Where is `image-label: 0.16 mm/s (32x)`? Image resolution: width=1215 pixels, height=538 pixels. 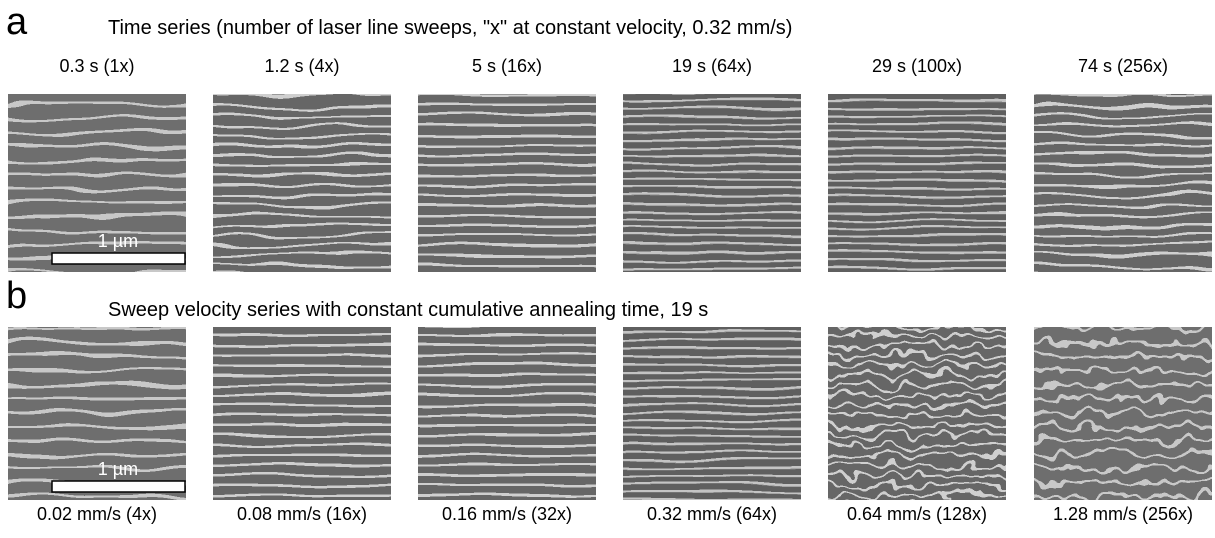 image-label: 0.16 mm/s (32x) is located at coordinates (507, 514).